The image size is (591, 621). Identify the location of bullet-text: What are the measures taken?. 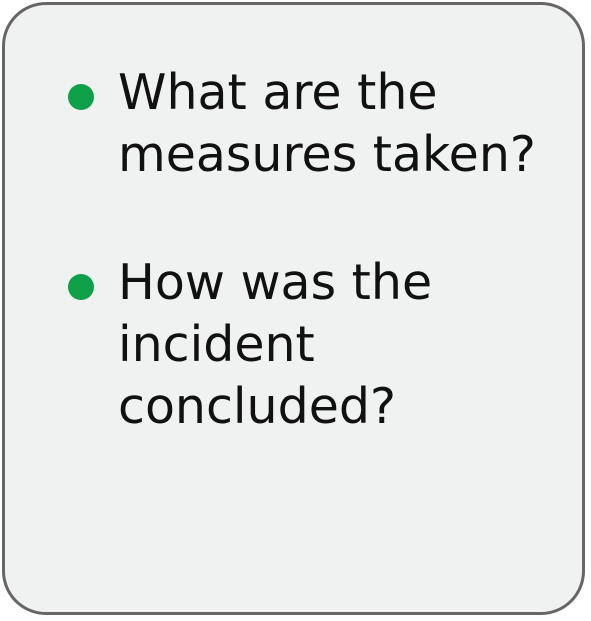
(327, 123).